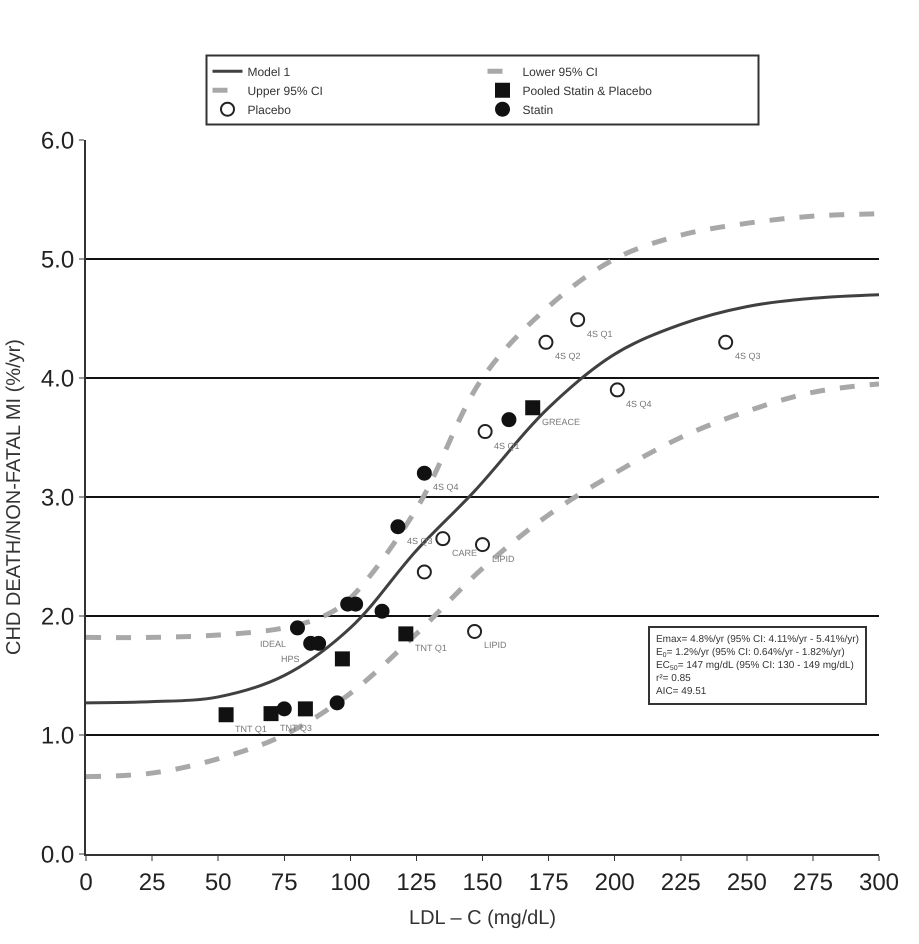 This screenshot has width=919, height=944. Describe the element at coordinates (269, 71) in the screenshot. I see `legend-label: Model 1` at that location.